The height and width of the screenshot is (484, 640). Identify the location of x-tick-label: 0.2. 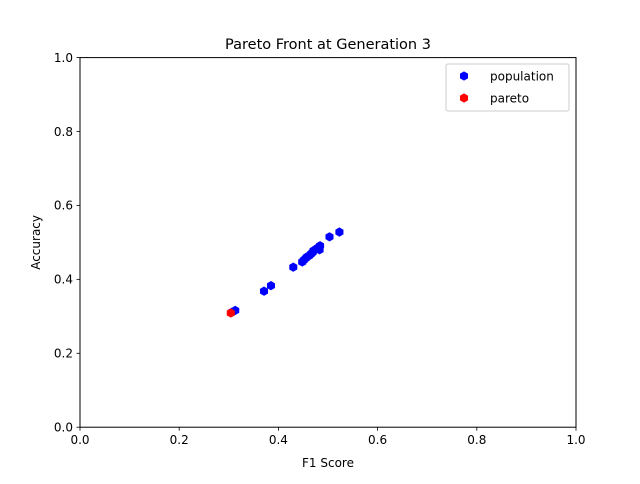
(179, 440).